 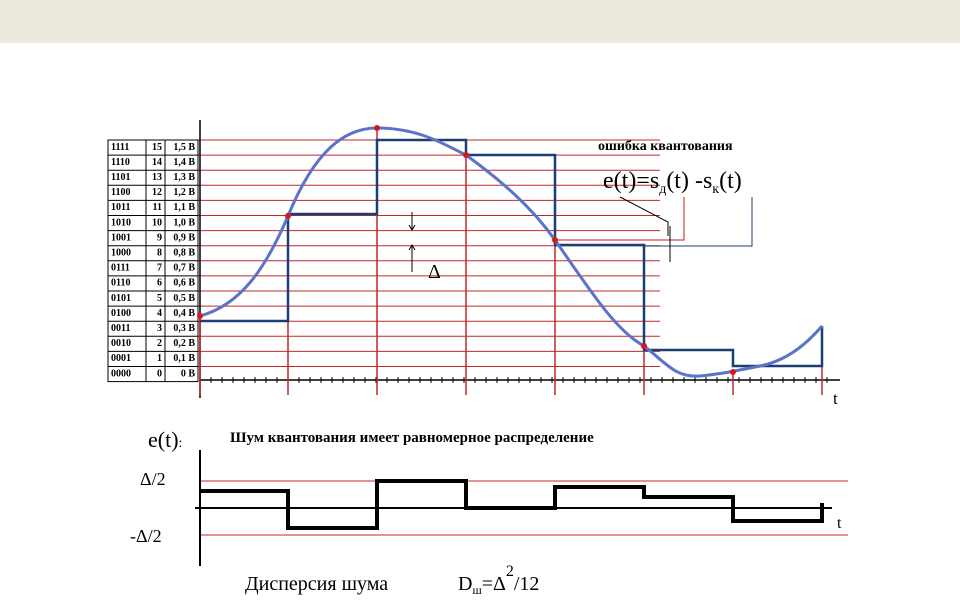 I want to click on formula-part: (t) -s, so click(x=689, y=181).